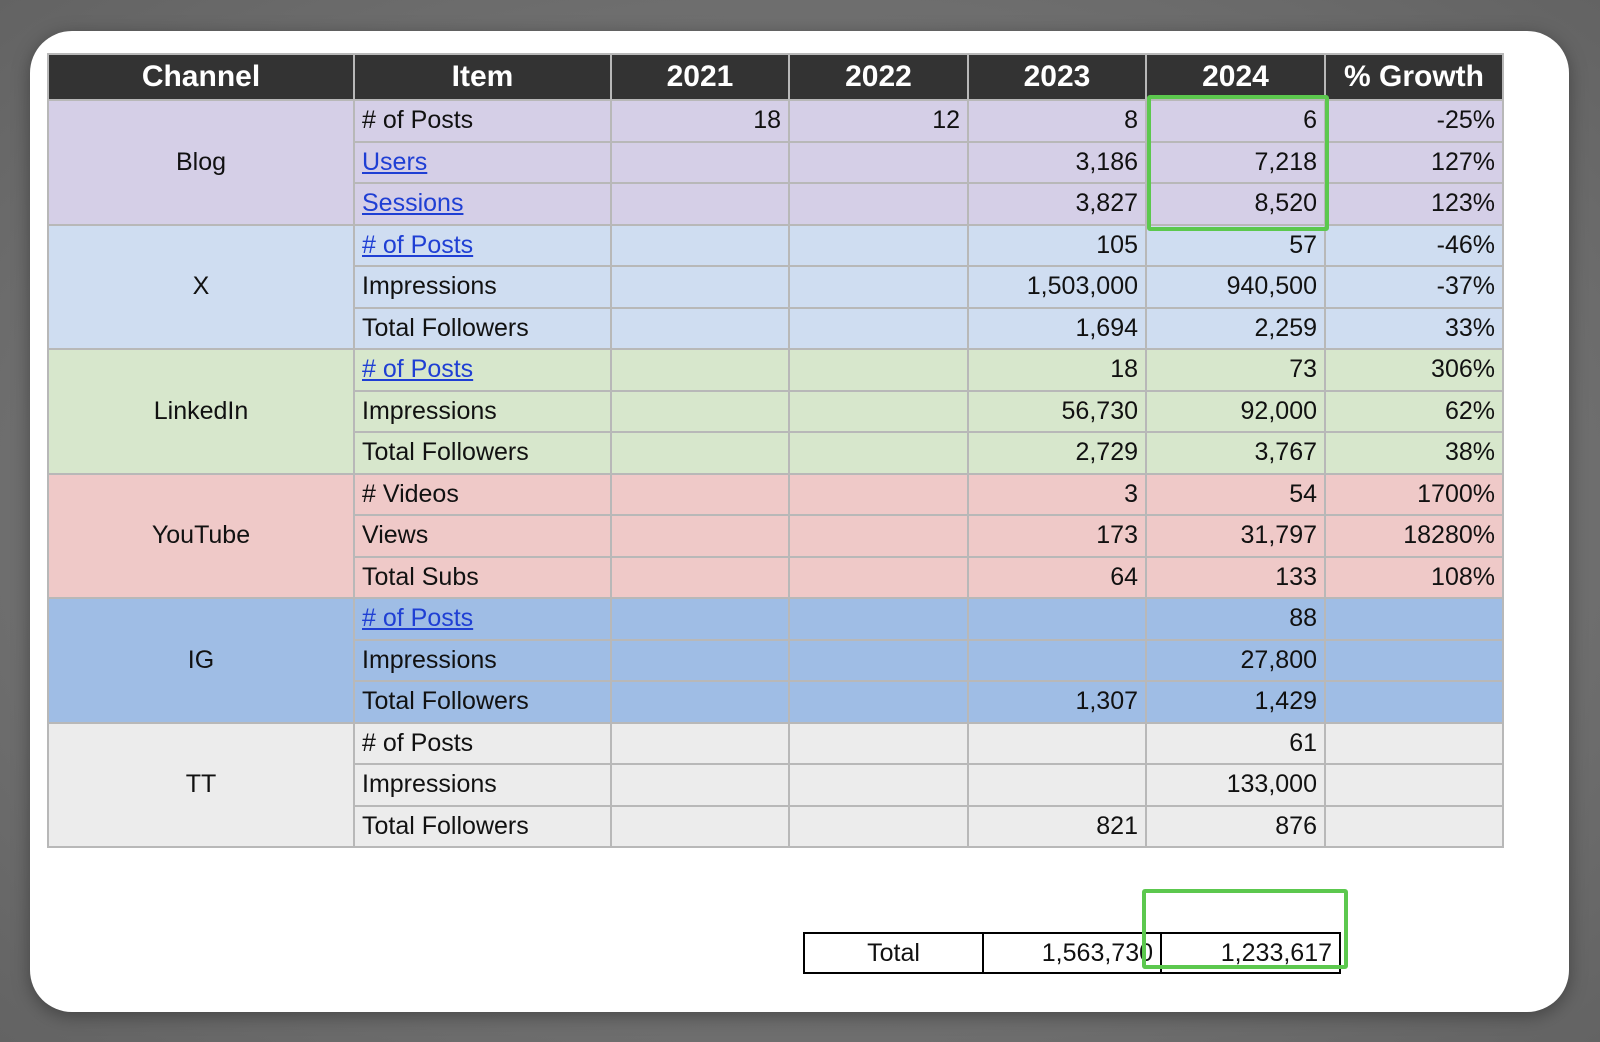  I want to click on value-cell-y2023: 3,186, so click(1057, 162).